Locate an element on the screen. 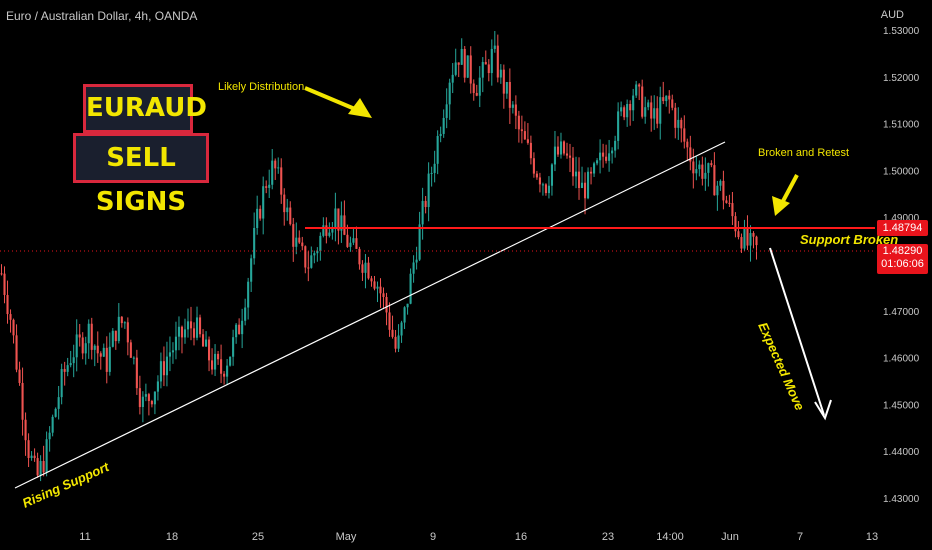 This screenshot has height=550, width=932. sign-sell-signs: SELL SIGNS is located at coordinates (141, 175).